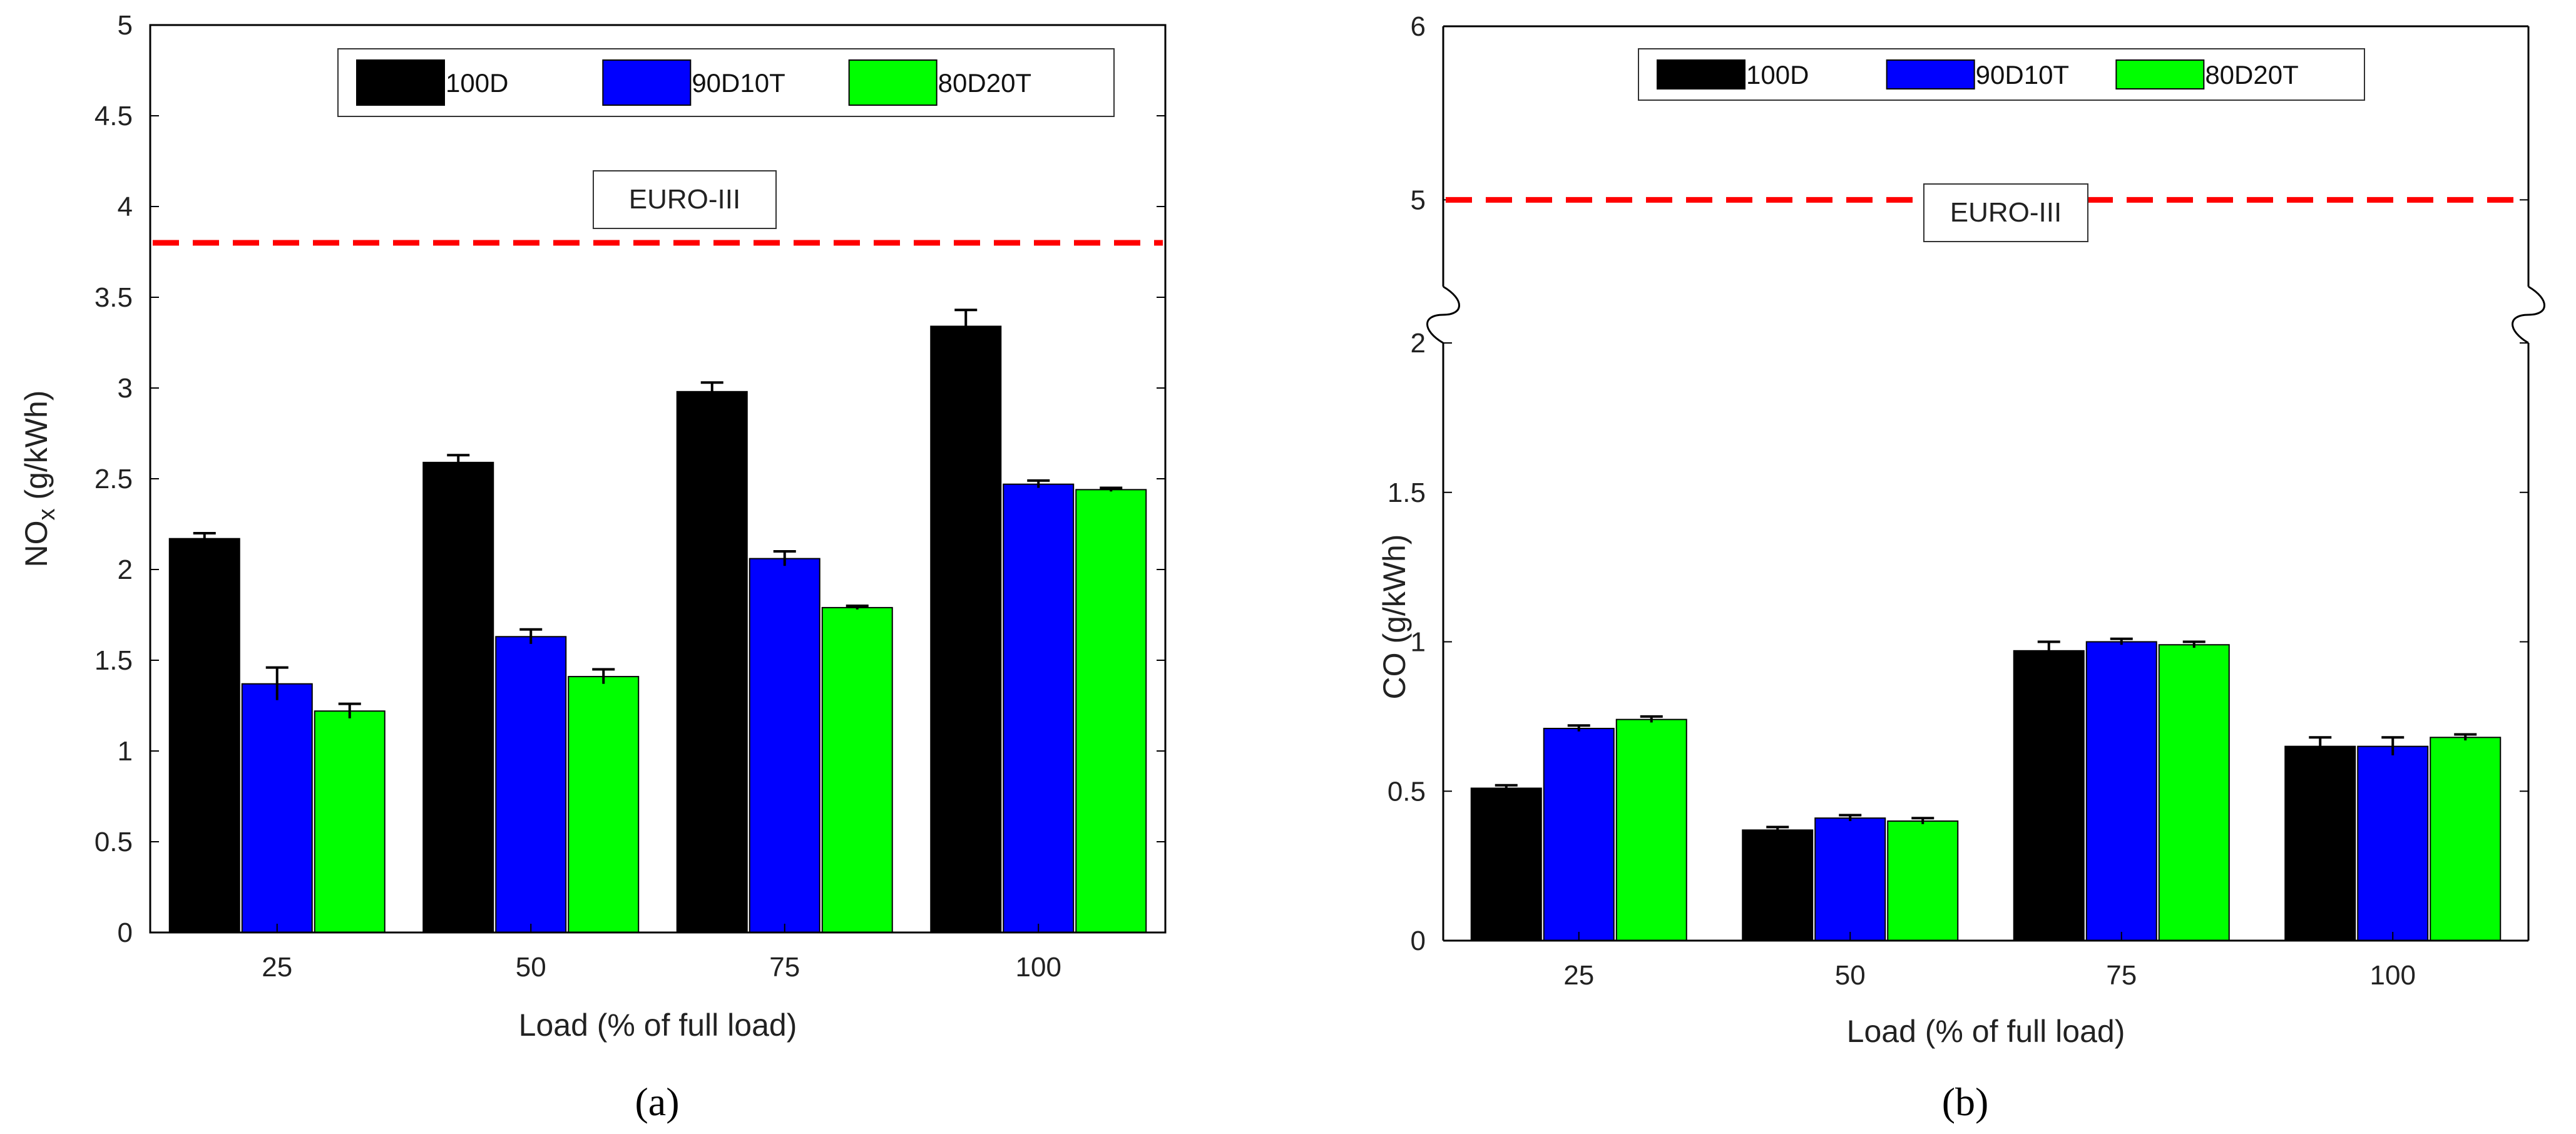  I want to click on chart-a-legend-label-100D: 100D, so click(477, 83).